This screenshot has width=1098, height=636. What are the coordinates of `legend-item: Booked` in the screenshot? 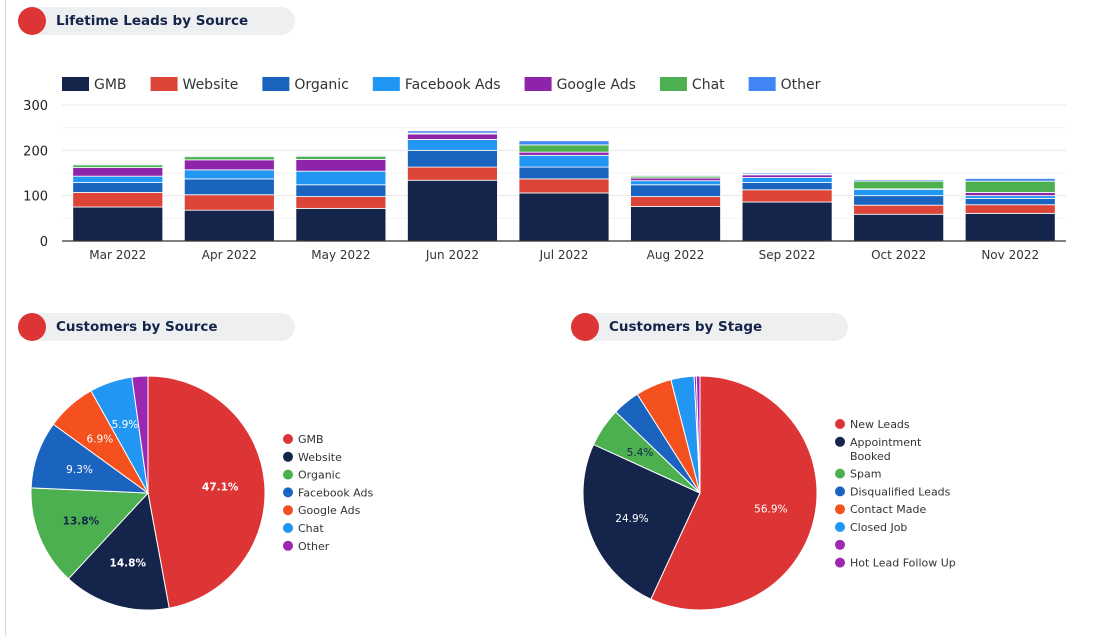 It's located at (870, 456).